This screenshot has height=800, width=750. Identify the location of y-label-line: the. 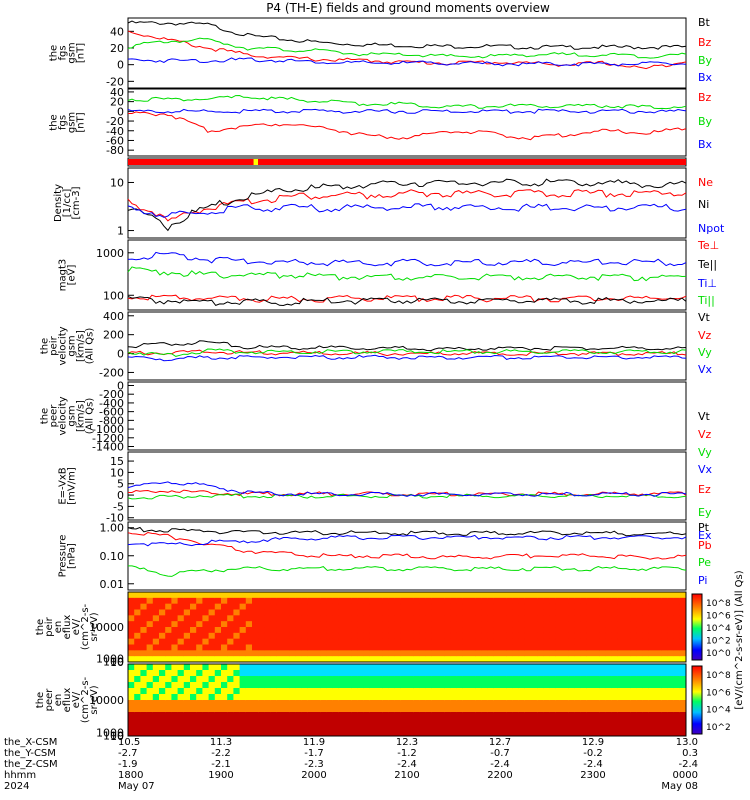
(54, 53).